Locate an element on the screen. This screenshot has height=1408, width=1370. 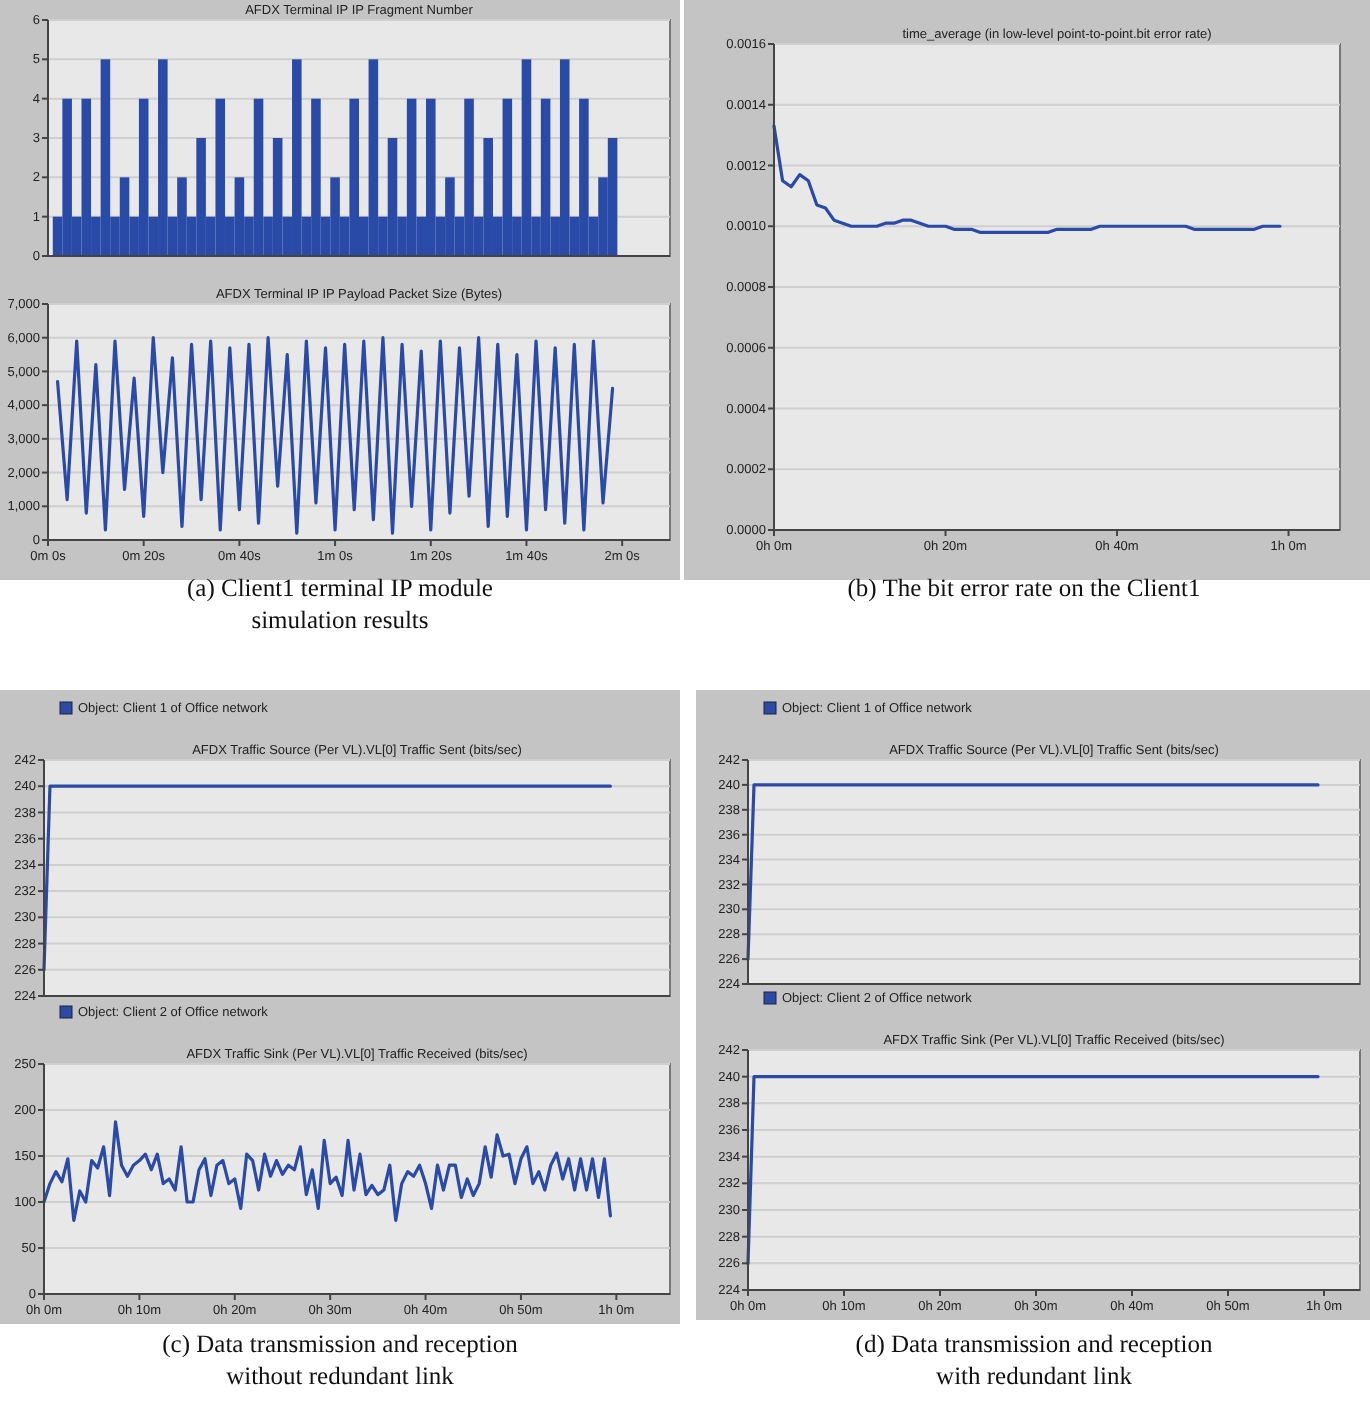
text: (d) Data transmission and reception with redundant link is located at coordinates (1034, 1360).